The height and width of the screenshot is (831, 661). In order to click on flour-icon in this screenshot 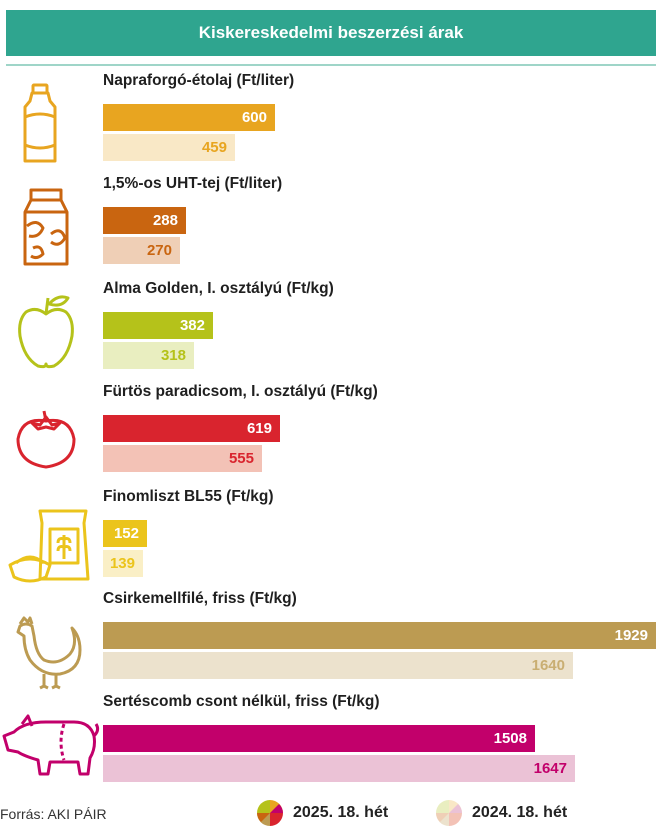, I will do `click(49, 546)`.